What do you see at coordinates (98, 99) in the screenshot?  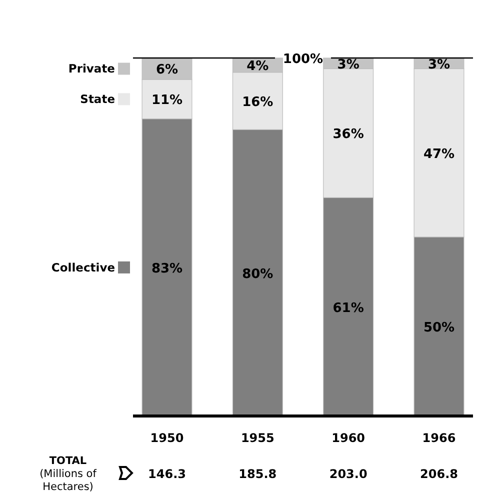 I see `legend-label: State` at bounding box center [98, 99].